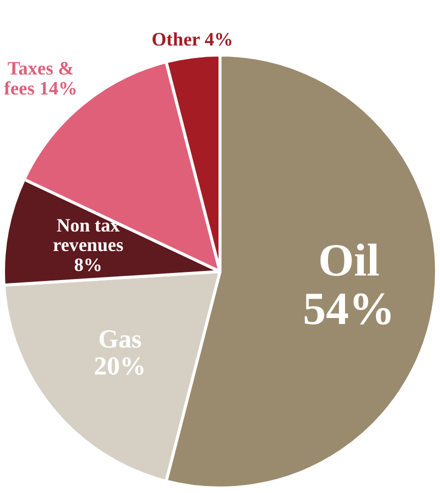  I want to click on data-label: 8%, so click(88, 265).